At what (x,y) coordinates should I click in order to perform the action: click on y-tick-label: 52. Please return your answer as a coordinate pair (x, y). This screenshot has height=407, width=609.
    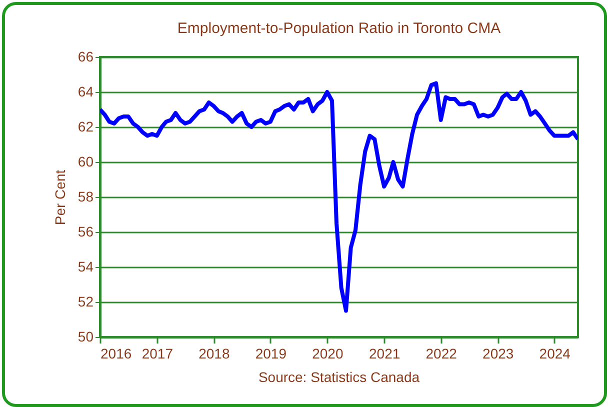
    Looking at the image, I should click on (86, 302).